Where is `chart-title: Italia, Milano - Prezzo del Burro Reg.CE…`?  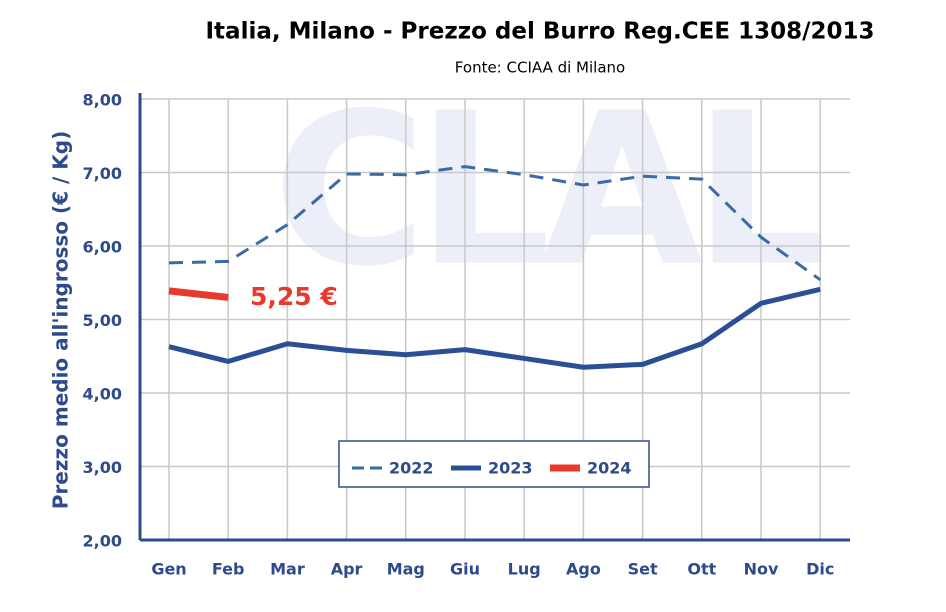 chart-title: Italia, Milano - Prezzo del Burro Reg.CE… is located at coordinates (540, 32).